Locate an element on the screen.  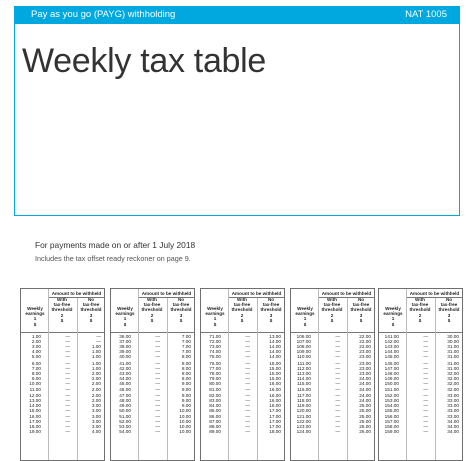
column-divider is located at coordinates (347, 379).